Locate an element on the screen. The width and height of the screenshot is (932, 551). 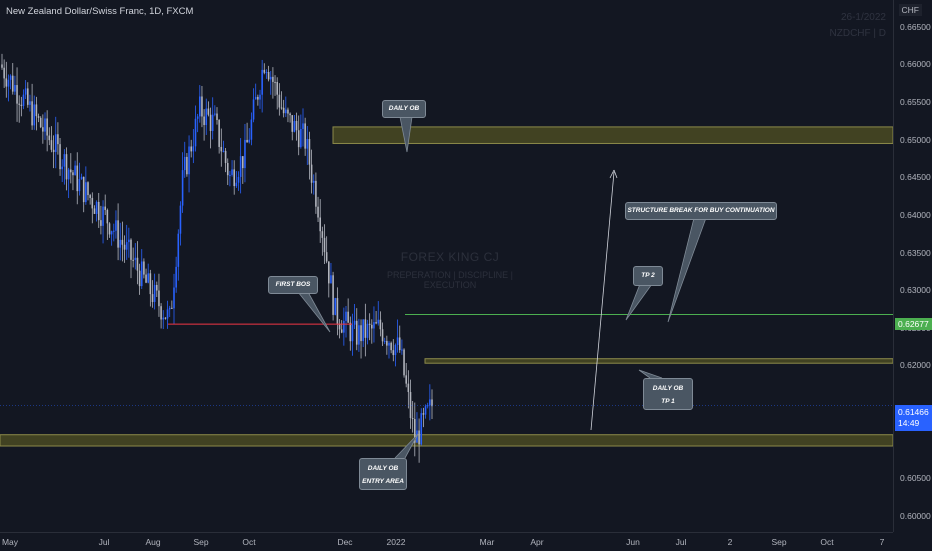
x-tick-label: 2022 is located at coordinates (396, 542).